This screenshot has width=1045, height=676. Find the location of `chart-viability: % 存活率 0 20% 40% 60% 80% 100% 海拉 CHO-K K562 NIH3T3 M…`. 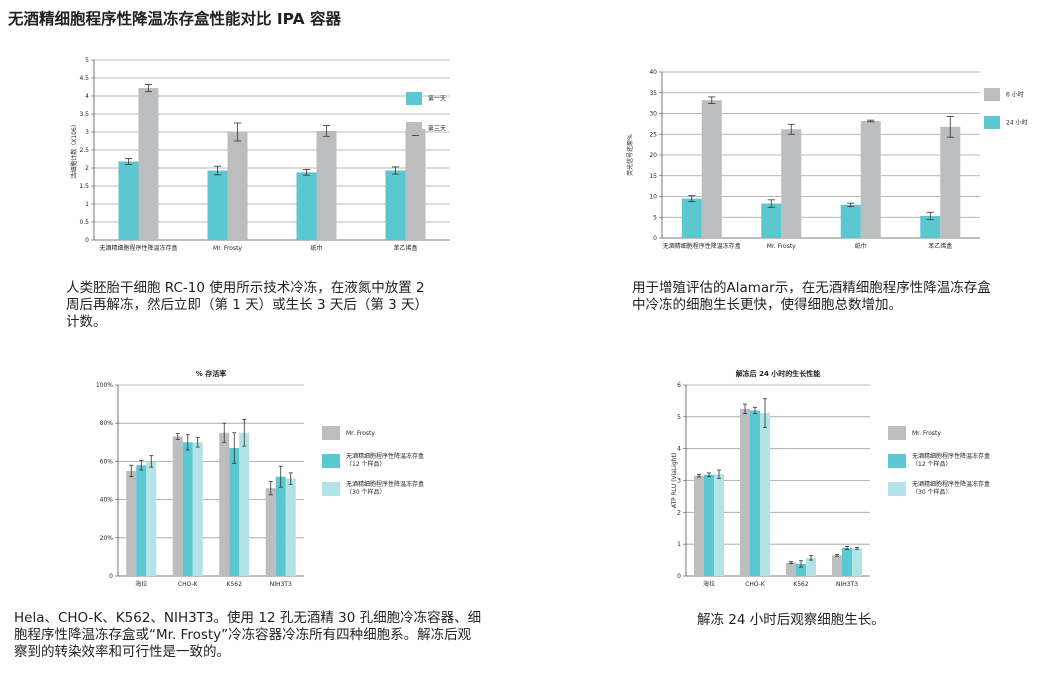

chart-viability: % 存活率 0 20% 40% 60% 80% 100% 海拉 CHO-K K562 NIH3T3 M… is located at coordinates (284, 477).